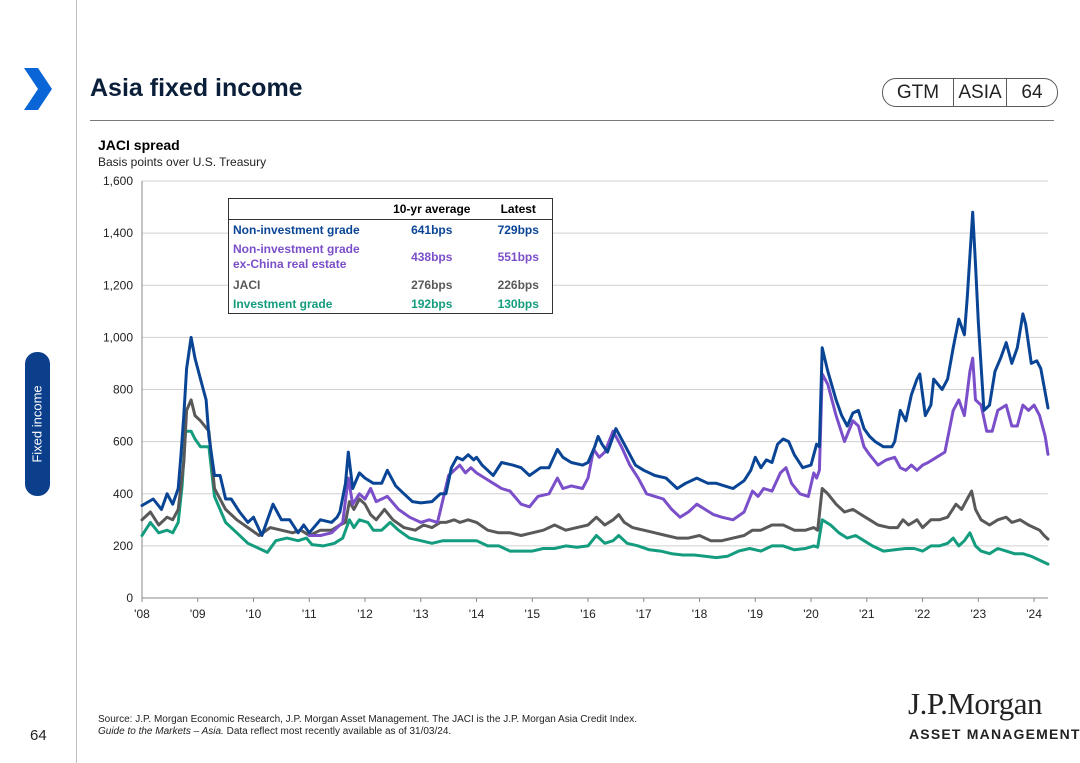 This screenshot has width=1080, height=763. What do you see at coordinates (811, 614) in the screenshot?
I see `x-tick-label: '20` at bounding box center [811, 614].